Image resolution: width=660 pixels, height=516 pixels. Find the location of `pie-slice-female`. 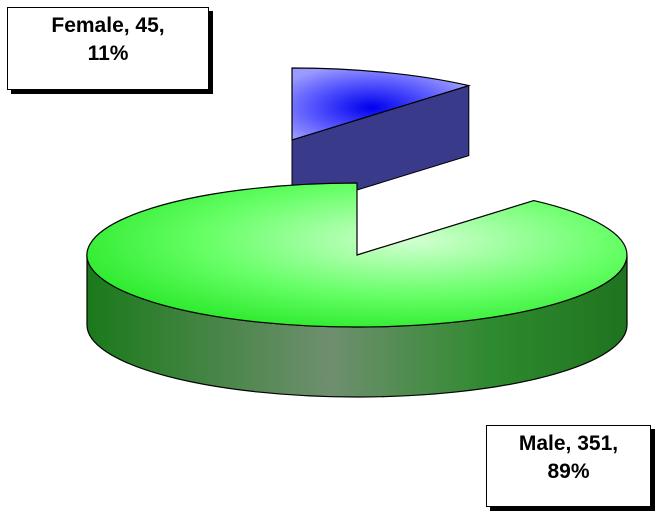

pie-slice-female is located at coordinates (381, 139).